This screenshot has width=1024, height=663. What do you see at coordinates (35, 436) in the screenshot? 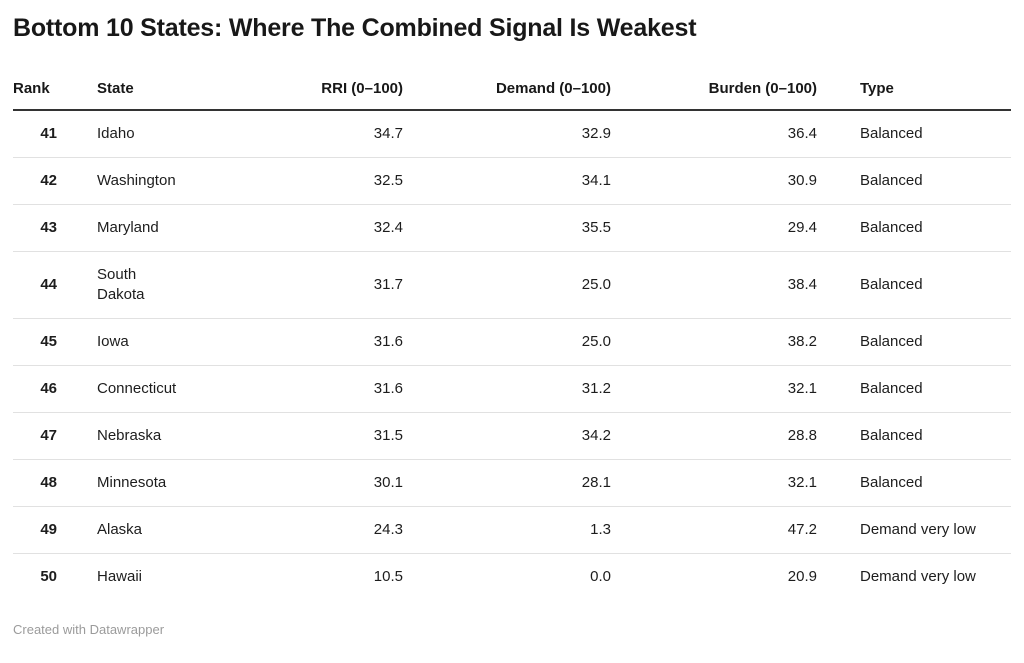
I see `rank-cell: 47` at bounding box center [35, 436].